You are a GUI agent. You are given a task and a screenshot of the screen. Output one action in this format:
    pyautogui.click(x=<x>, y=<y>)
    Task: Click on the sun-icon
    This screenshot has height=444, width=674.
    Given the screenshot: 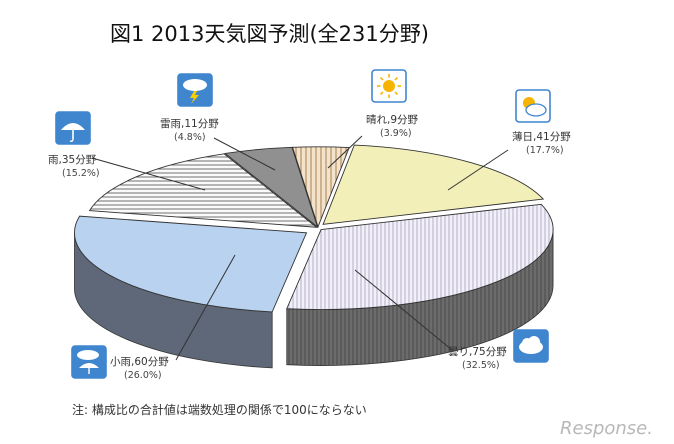 What is the action you would take?
    pyautogui.click(x=389, y=86)
    